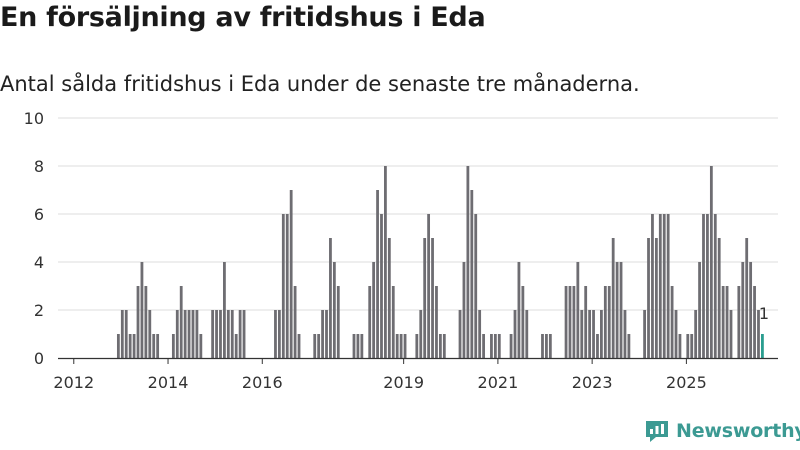  Describe the element at coordinates (168, 382) in the screenshot. I see `x-tick-label: 2014` at that location.